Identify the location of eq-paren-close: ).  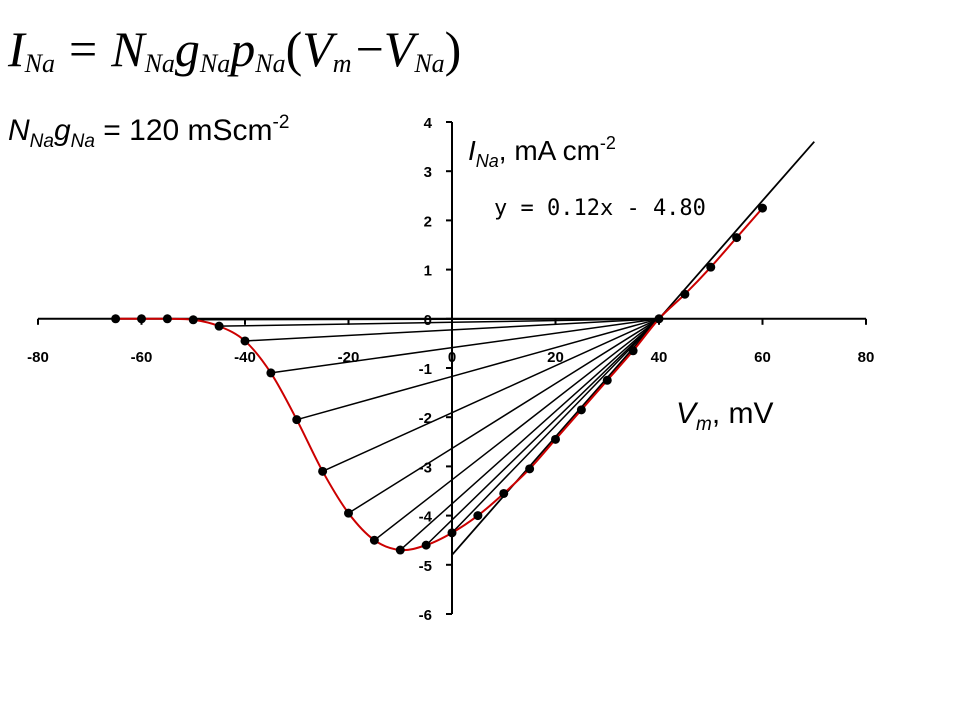
(453, 49).